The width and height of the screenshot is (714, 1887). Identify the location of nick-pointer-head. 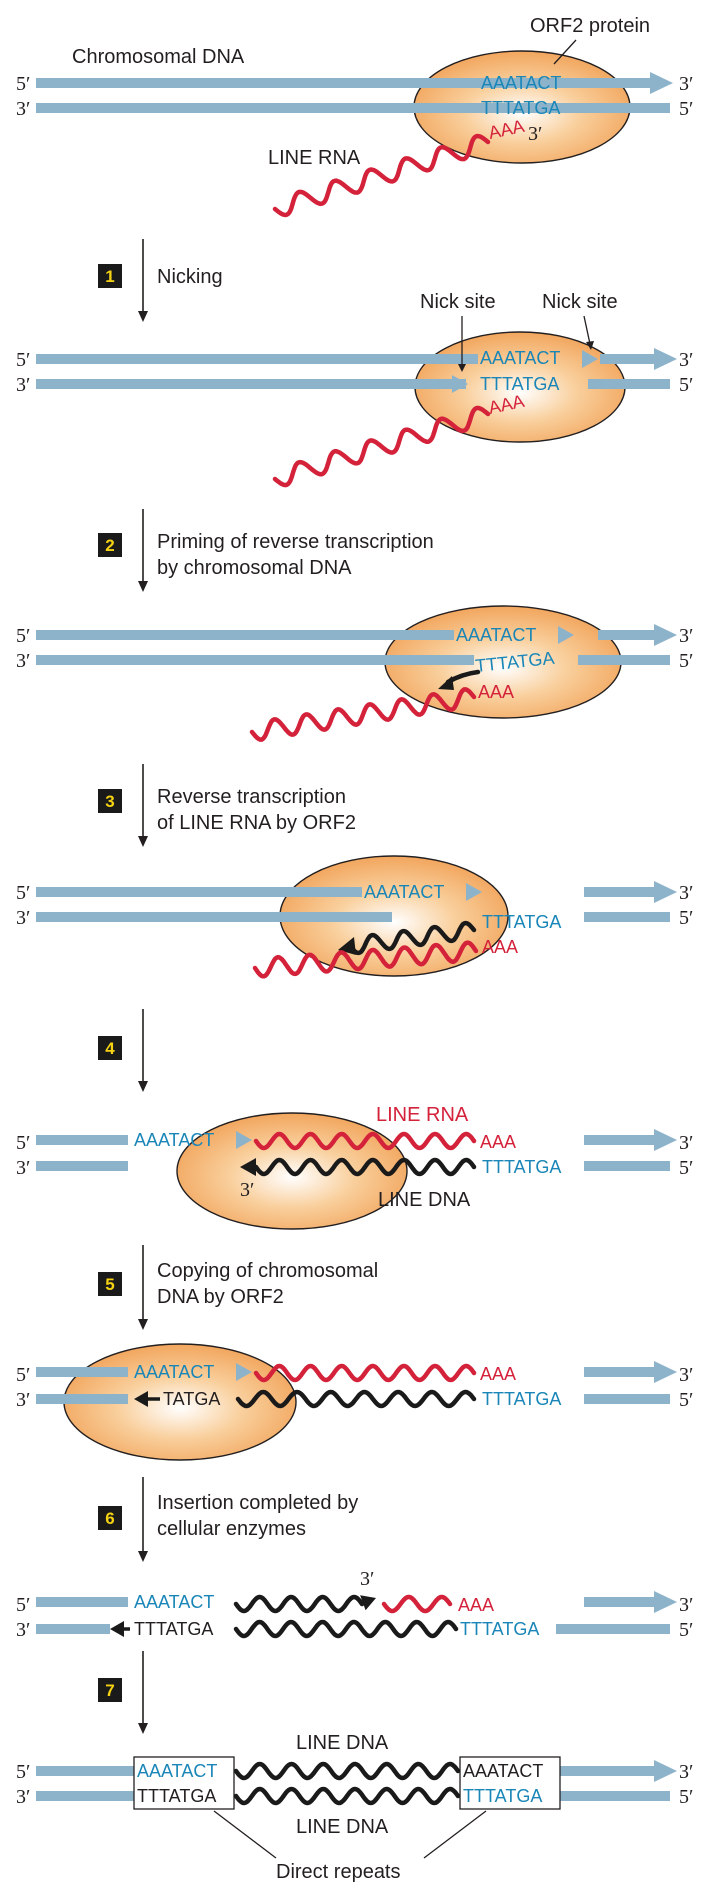
(590, 345).